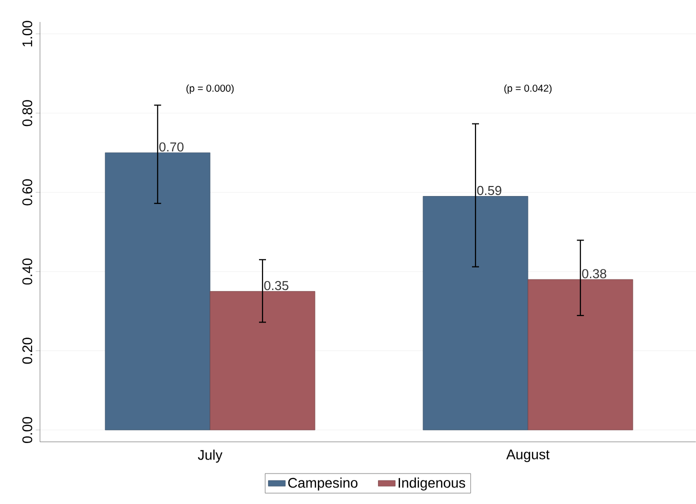  Describe the element at coordinates (27, 430) in the screenshot. I see `y-tick-label: 0.00` at that location.